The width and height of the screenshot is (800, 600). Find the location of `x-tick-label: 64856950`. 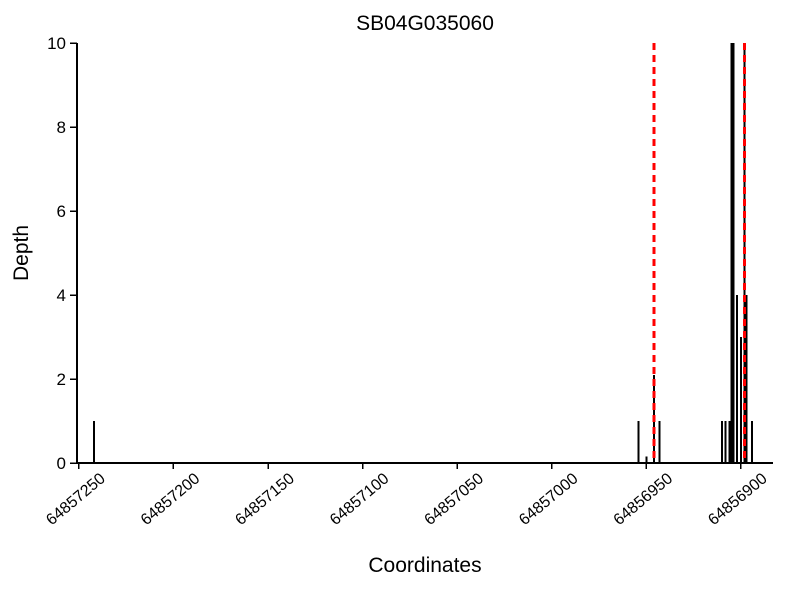

x-tick-label: 64856950 is located at coordinates (644, 499).